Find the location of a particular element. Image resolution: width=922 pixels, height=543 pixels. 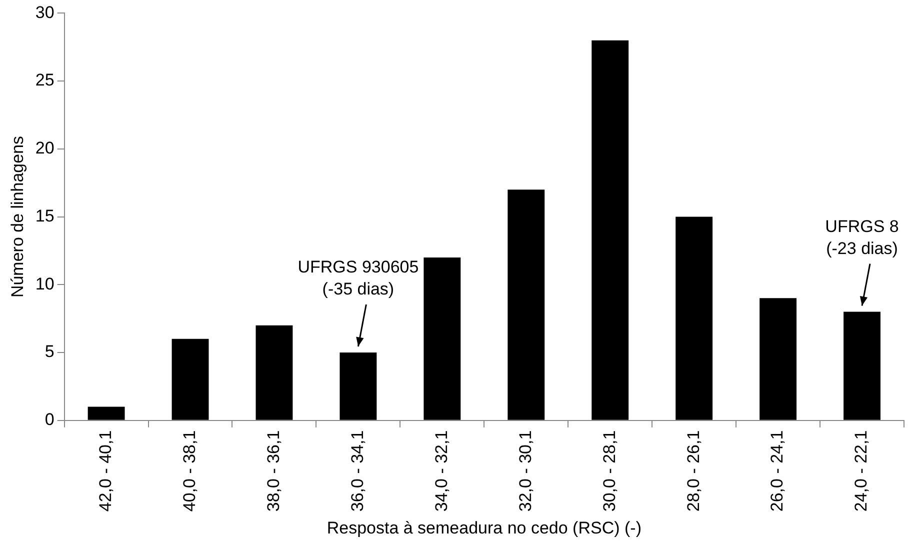

x-axis-title: Resposta à semeadura no cedo (RSC) (-) is located at coordinates (484, 528).